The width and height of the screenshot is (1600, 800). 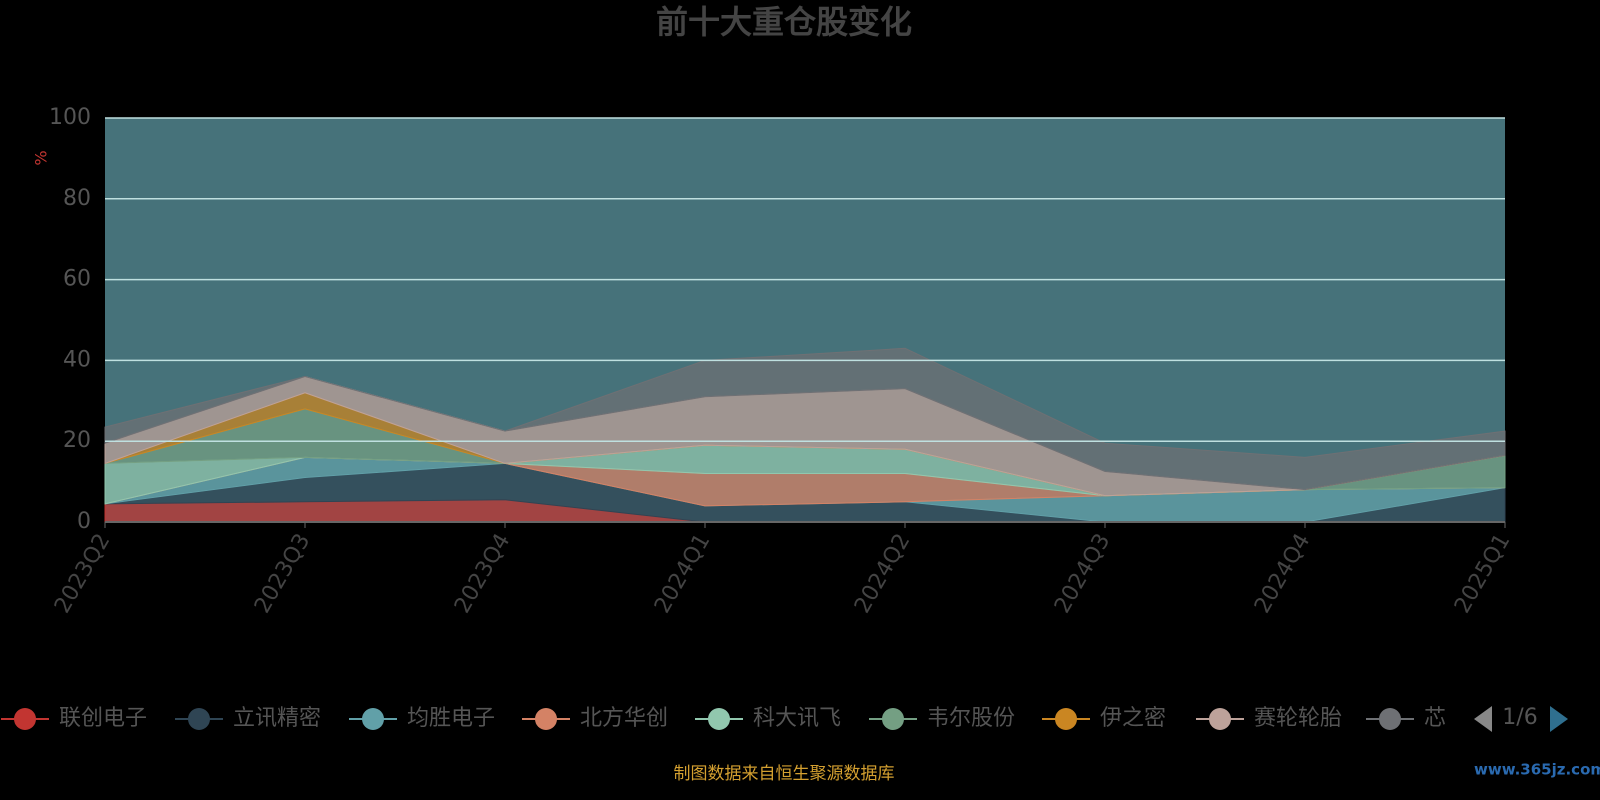 What do you see at coordinates (77, 359) in the screenshot?
I see `y-tick-label: 40` at bounding box center [77, 359].